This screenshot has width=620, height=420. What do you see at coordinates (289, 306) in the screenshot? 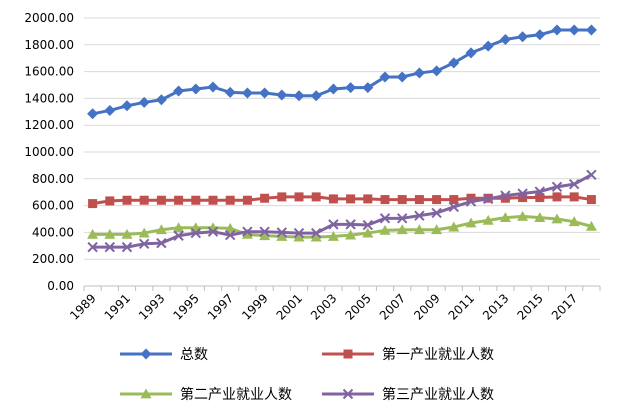
I see `x-tick-label: 2001` at bounding box center [289, 306].